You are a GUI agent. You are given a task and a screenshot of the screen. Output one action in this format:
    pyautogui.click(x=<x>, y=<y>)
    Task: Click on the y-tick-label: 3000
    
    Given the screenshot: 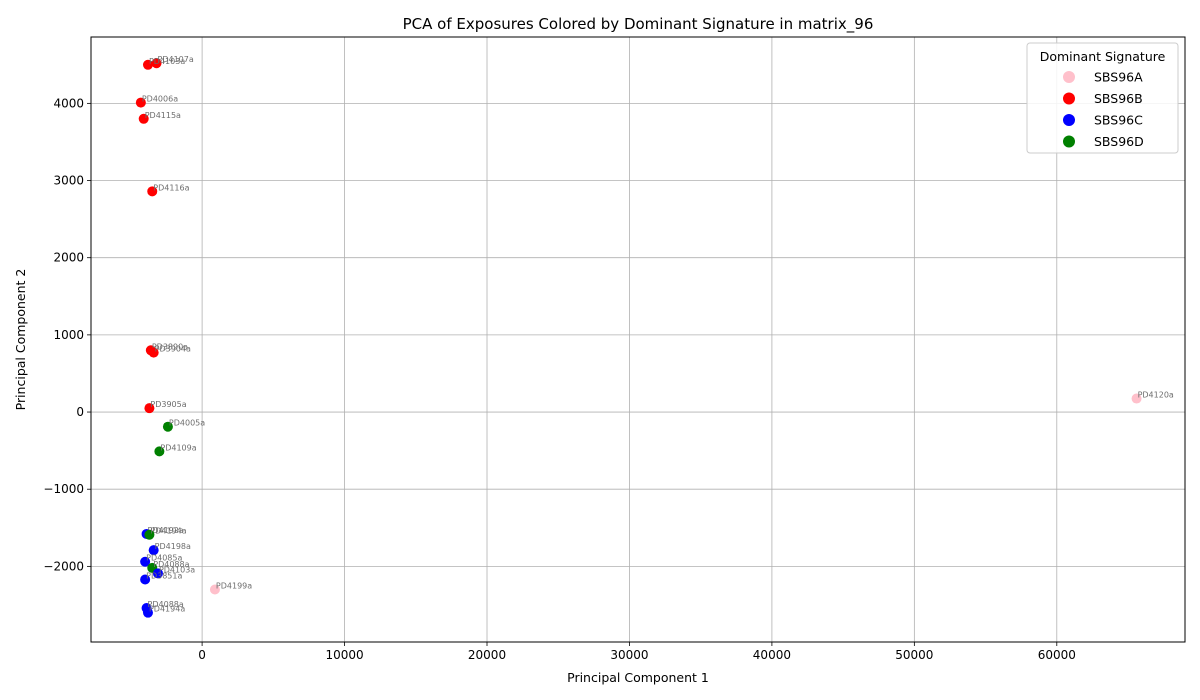 What is the action you would take?
    pyautogui.click(x=68, y=181)
    